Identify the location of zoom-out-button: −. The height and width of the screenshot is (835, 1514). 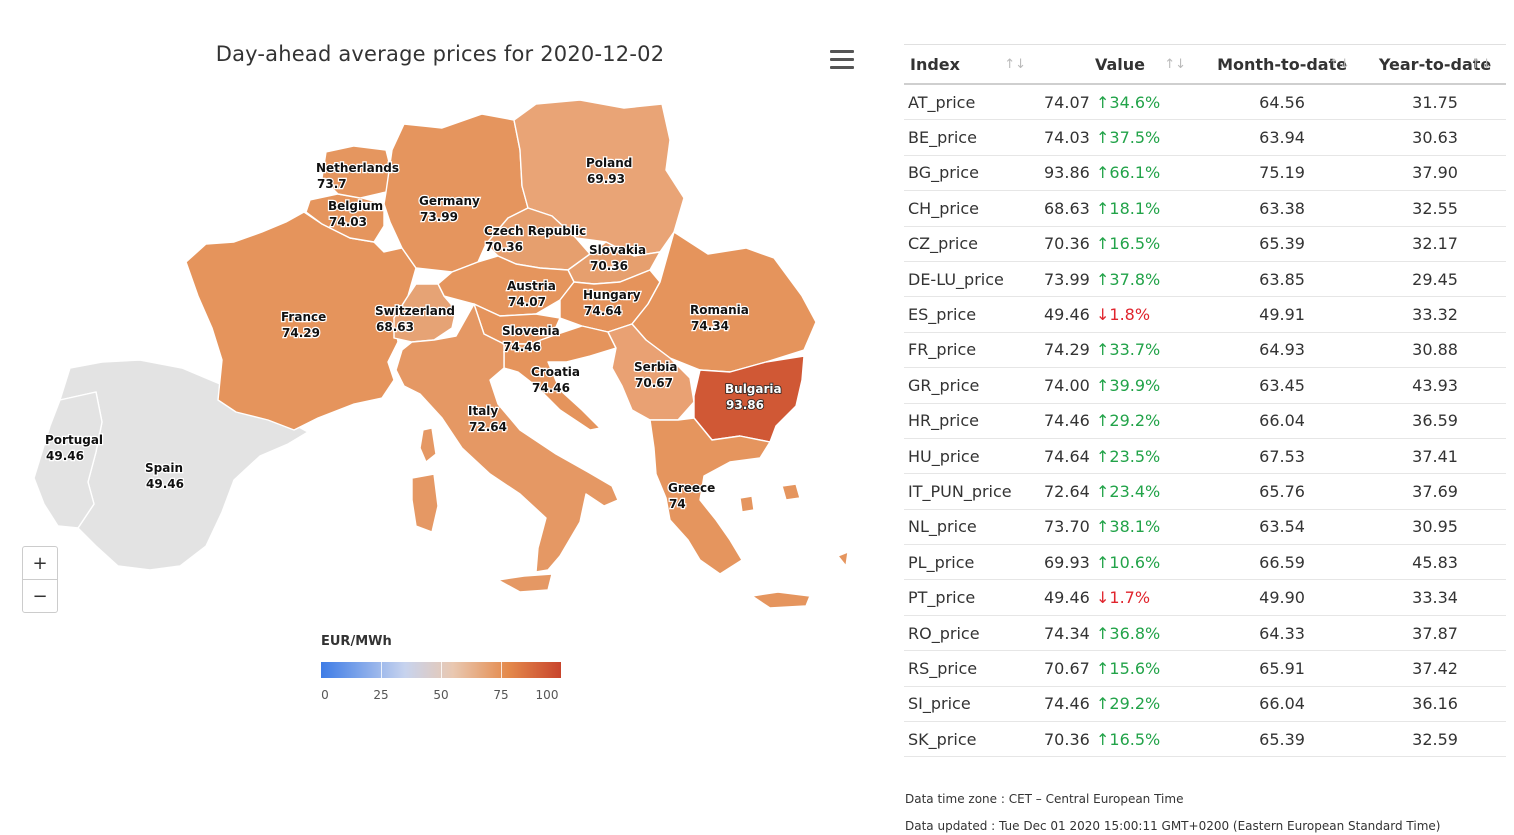
(40, 596).